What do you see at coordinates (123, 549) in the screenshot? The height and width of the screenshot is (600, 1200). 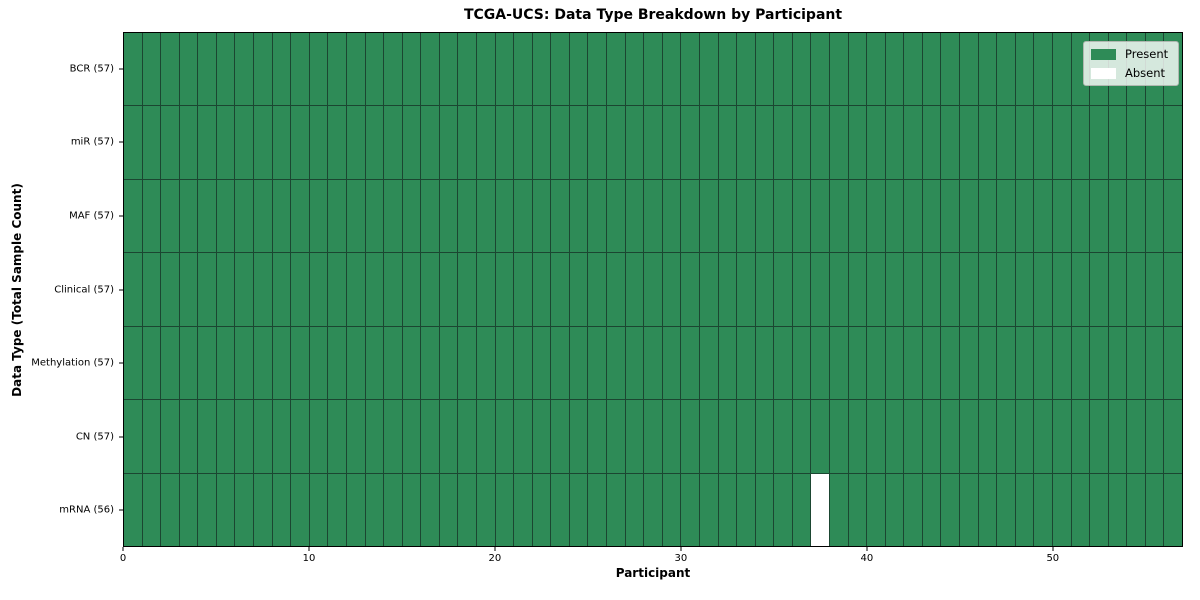 I see `x-tick-mark` at bounding box center [123, 549].